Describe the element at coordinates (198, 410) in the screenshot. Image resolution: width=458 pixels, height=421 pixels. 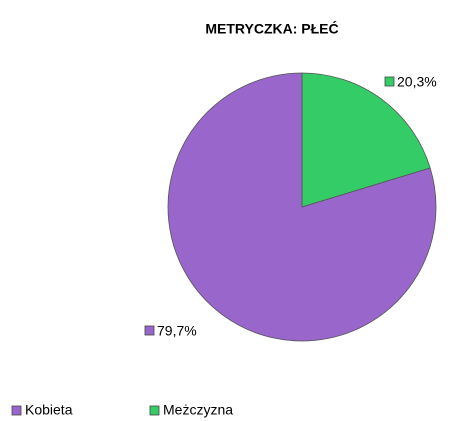
I see `legend-label: Meżczyzna` at that location.